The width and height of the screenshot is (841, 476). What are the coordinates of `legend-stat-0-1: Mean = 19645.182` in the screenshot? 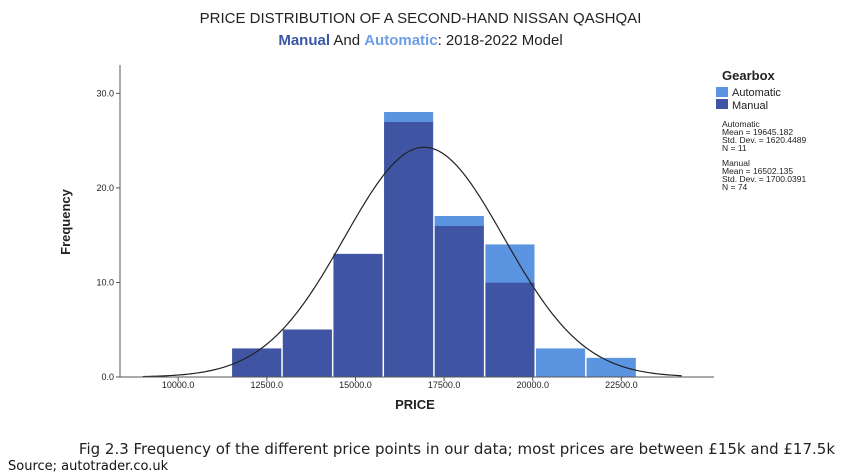 It's located at (757, 132).